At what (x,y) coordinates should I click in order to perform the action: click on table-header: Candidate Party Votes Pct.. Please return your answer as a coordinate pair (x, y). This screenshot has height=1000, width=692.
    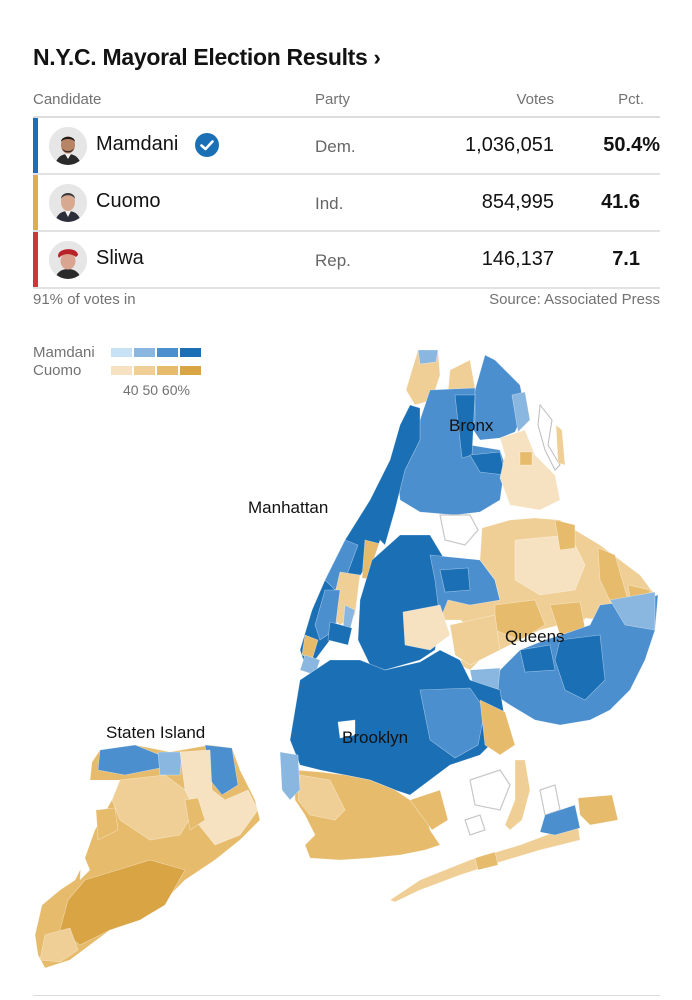
    Looking at the image, I should click on (346, 102).